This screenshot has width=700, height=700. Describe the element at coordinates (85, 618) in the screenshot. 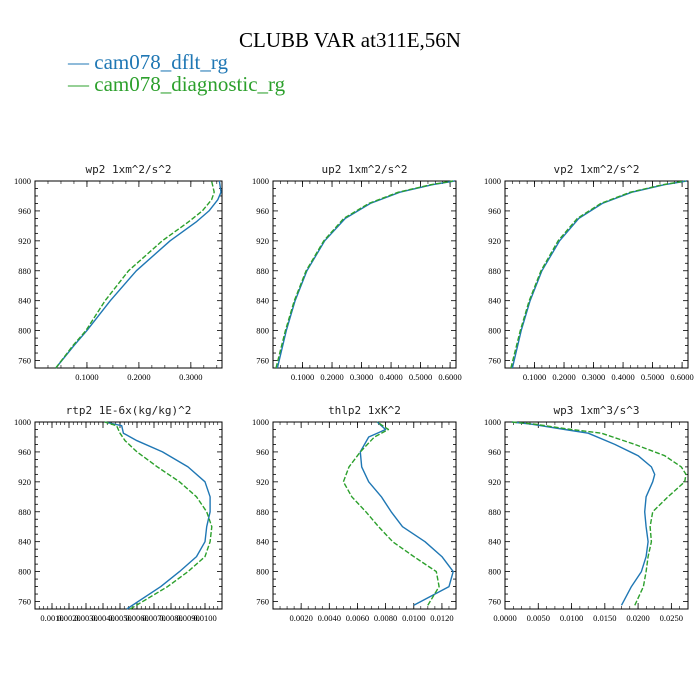

I see `x-tick-label: 0.0030` at that location.